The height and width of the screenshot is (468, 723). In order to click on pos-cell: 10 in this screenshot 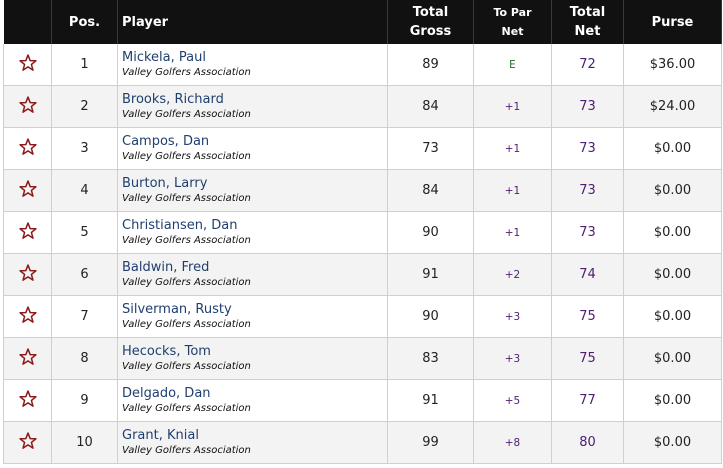, I will do `click(84, 442)`.